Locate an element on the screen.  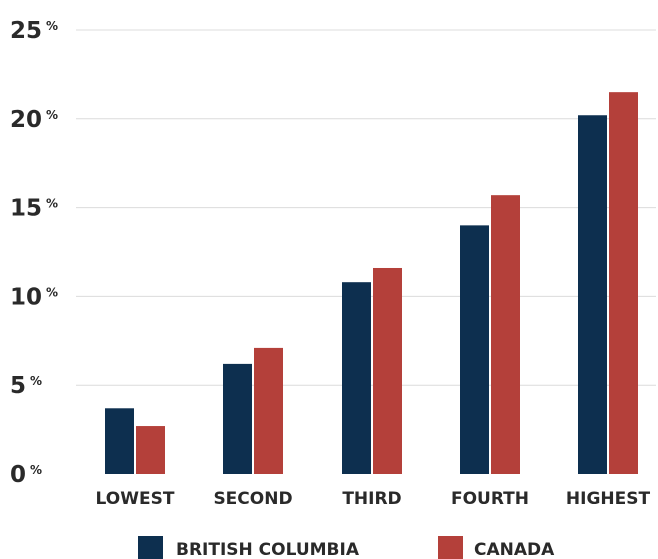
bar-british-columbia-highest is located at coordinates (592, 295).